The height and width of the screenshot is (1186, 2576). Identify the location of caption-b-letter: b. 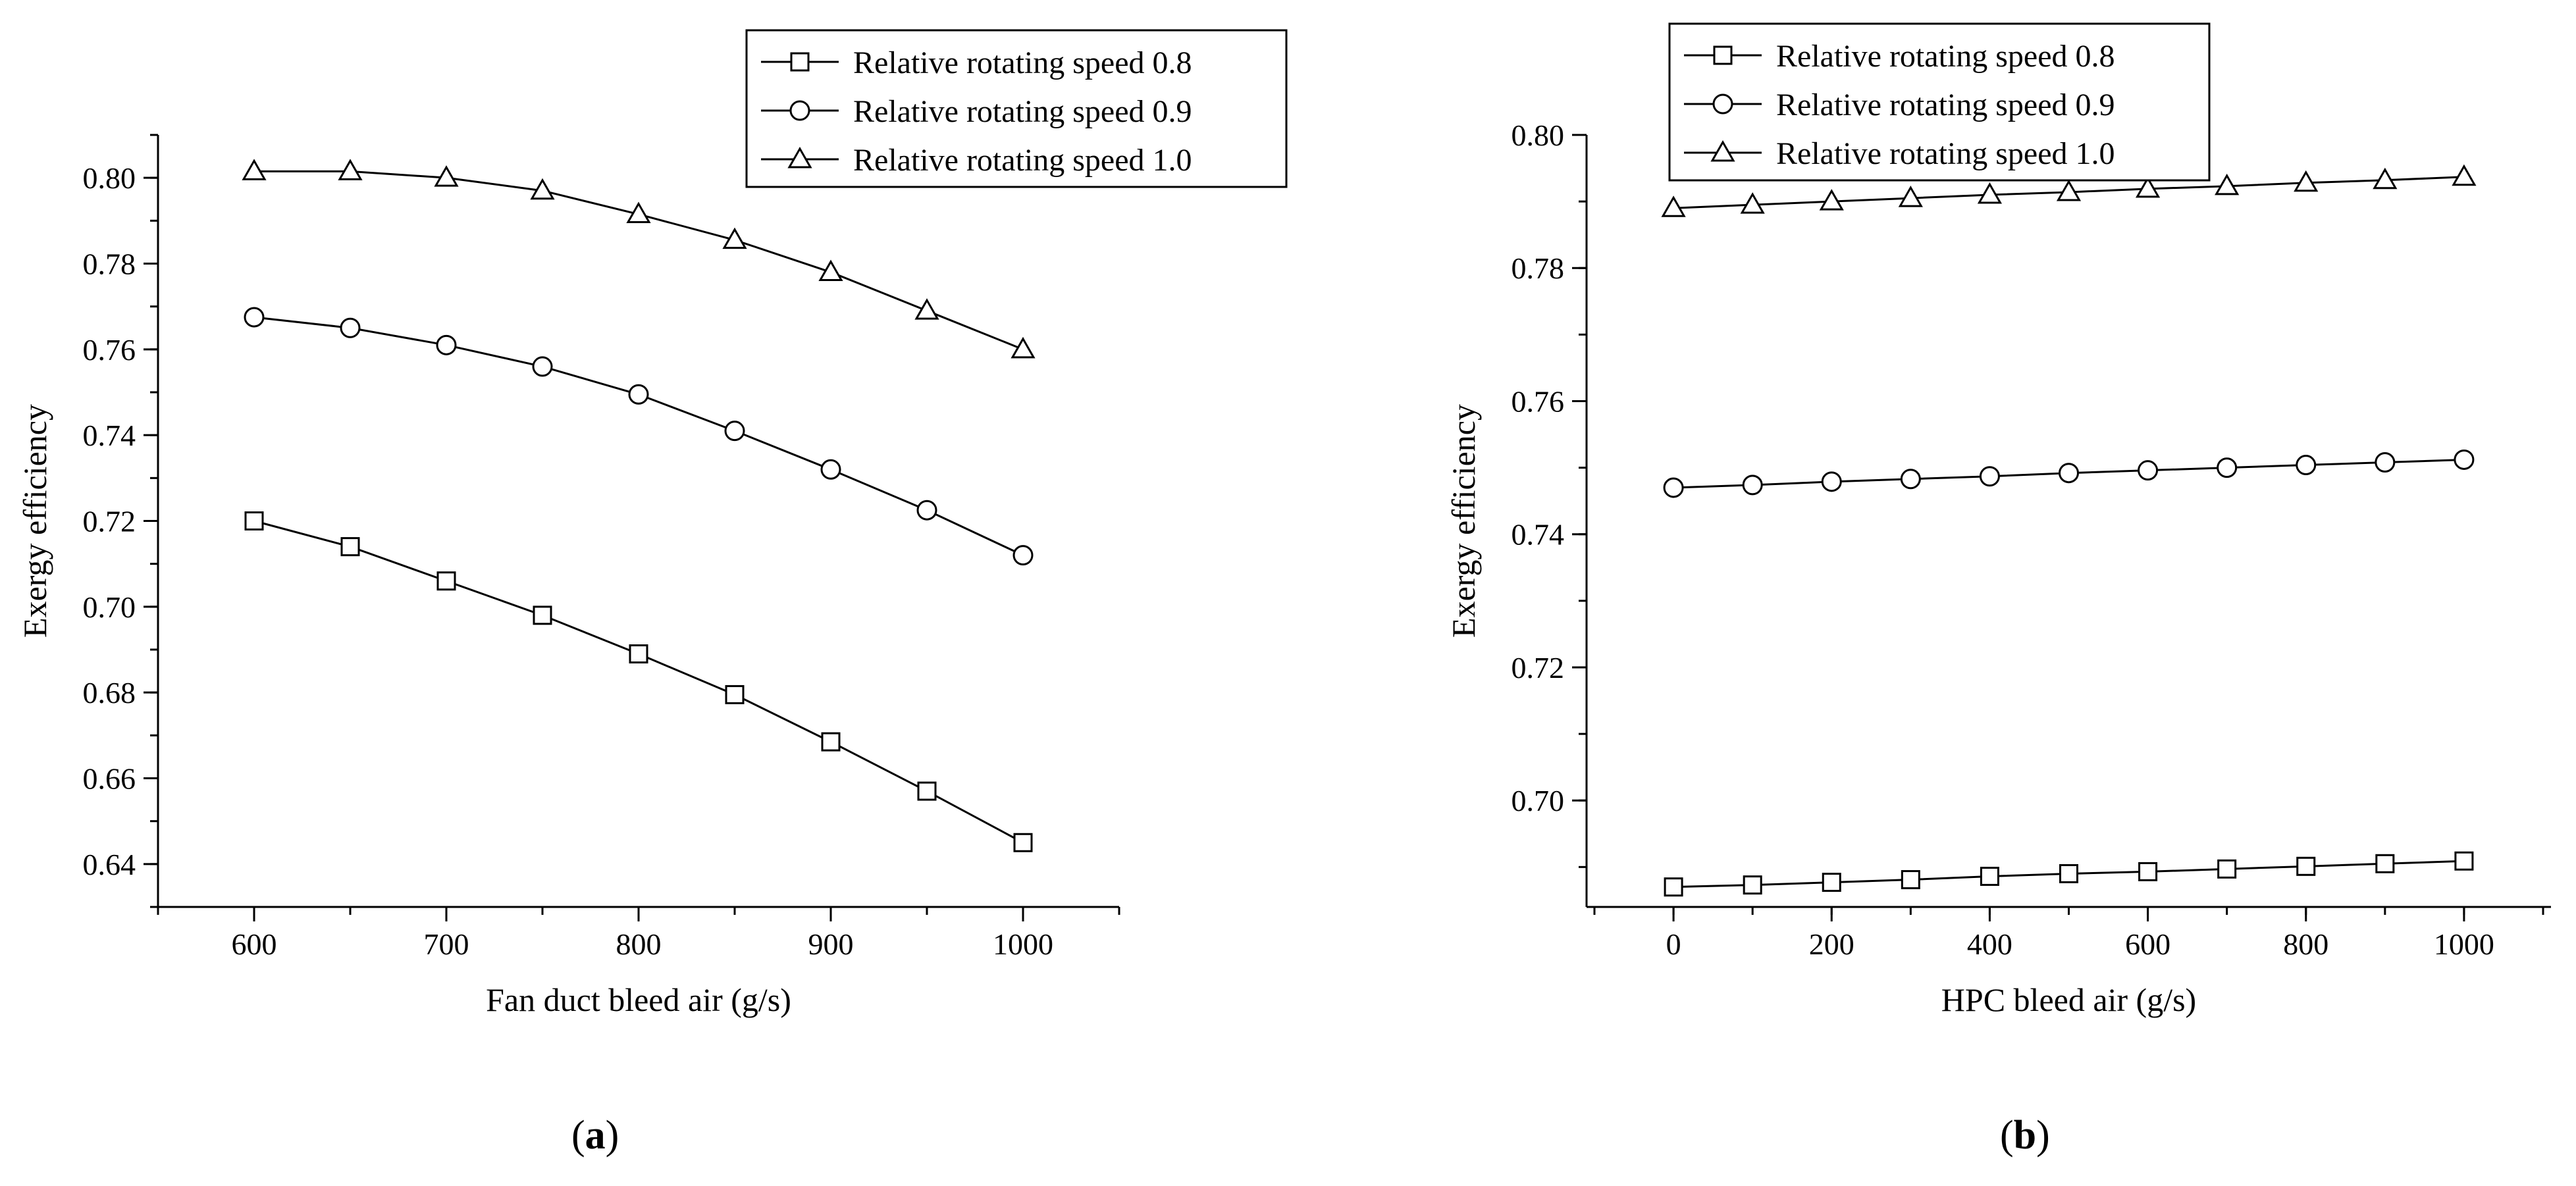
(2025, 1135).